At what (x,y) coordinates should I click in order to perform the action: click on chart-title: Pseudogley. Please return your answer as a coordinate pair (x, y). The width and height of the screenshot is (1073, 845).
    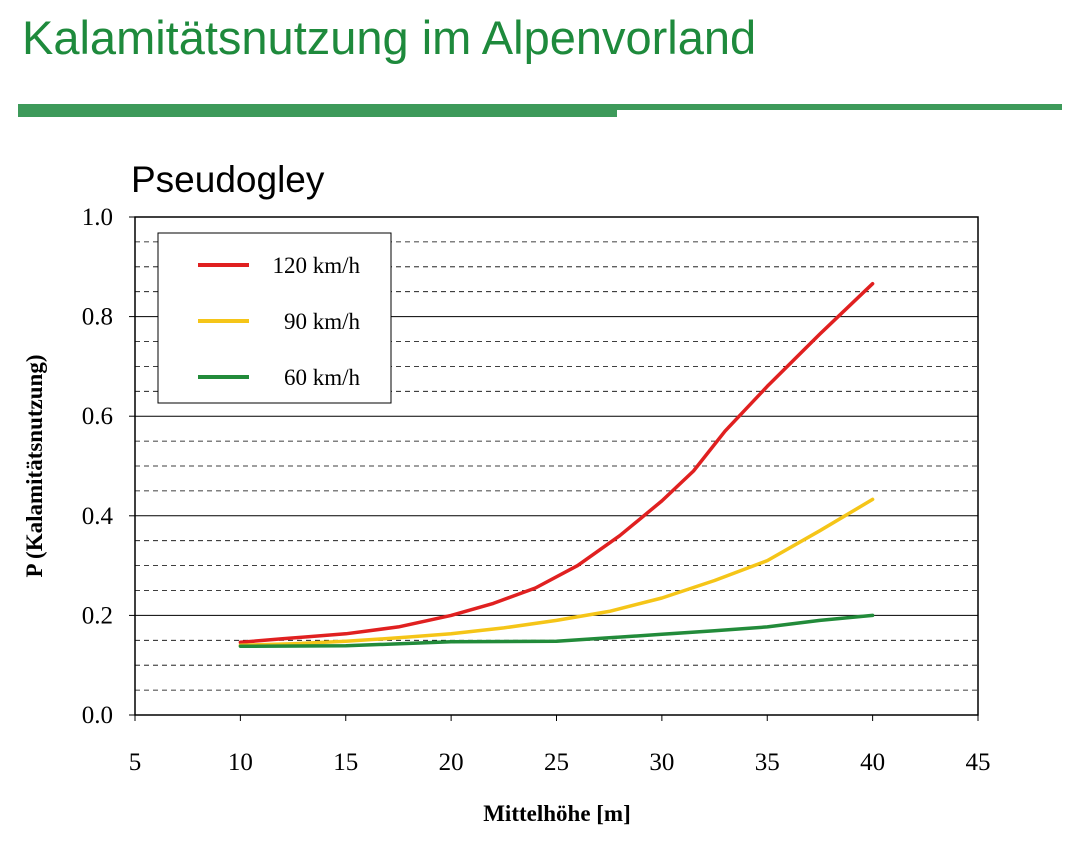
    Looking at the image, I should click on (228, 179).